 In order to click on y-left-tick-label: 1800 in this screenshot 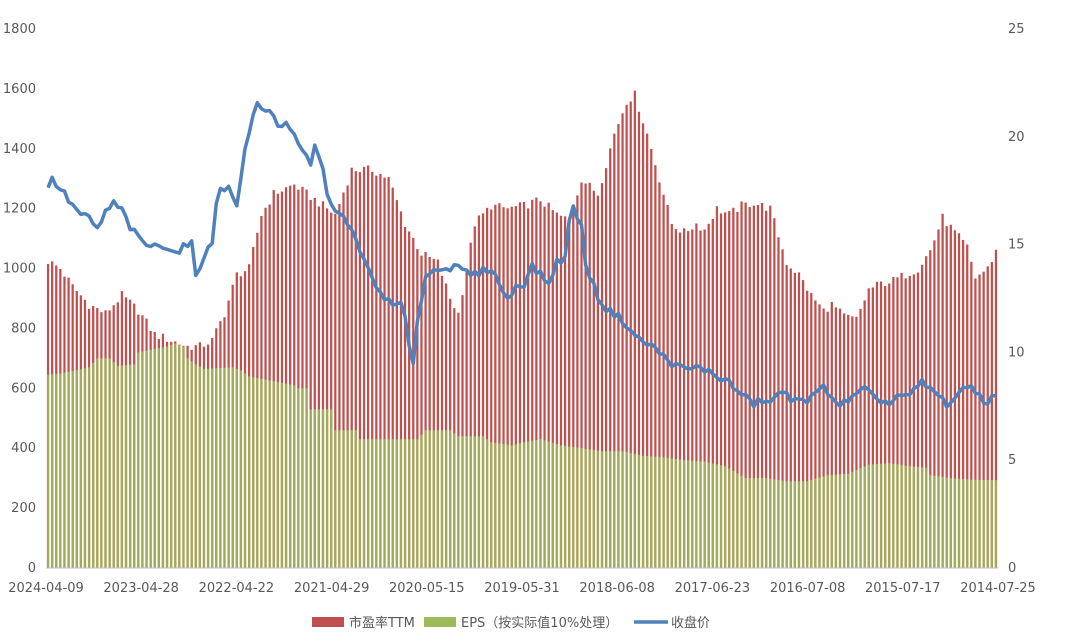, I will do `click(19, 29)`.